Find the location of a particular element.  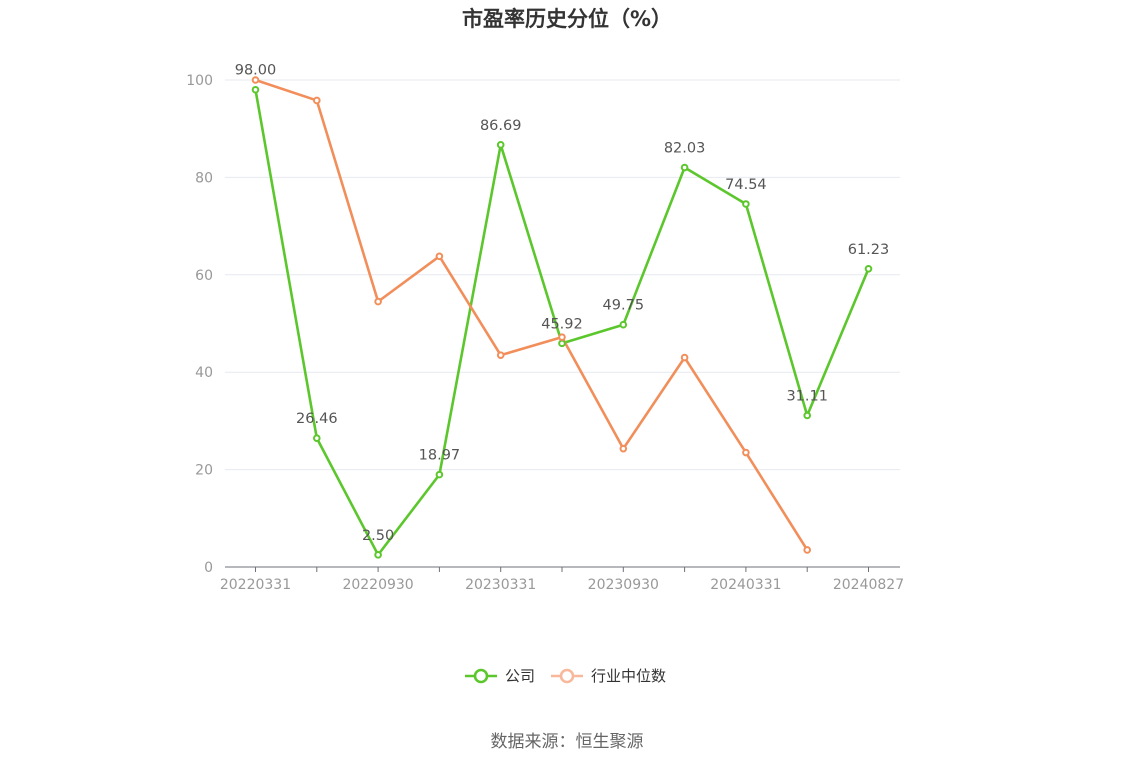

x-tick-label: 20220930 is located at coordinates (377, 585).